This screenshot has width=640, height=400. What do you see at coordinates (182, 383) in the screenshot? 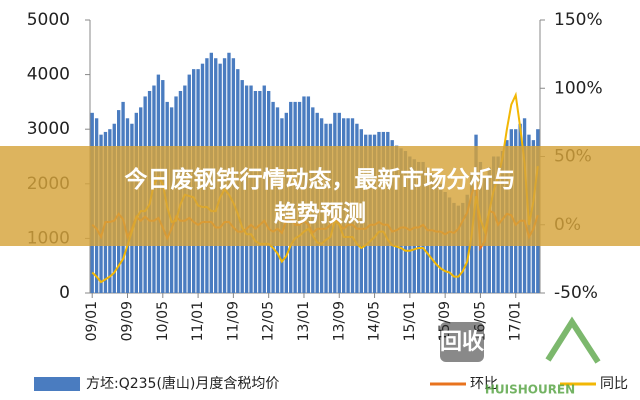
I see `legend-label: 方坯:Q235(唐山)月度含税均价` at bounding box center [182, 383].